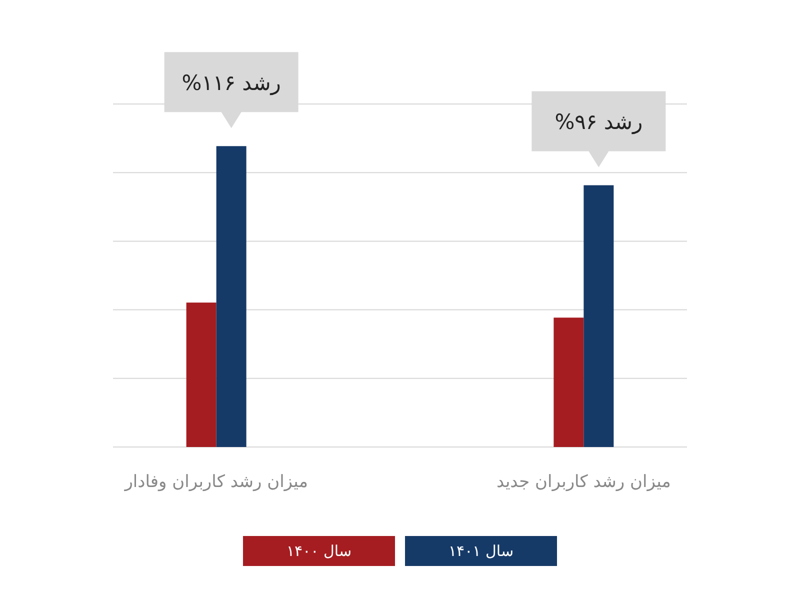  Describe the element at coordinates (481, 551) in the screenshot. I see `text: سال ۱۴۰۱` at that location.